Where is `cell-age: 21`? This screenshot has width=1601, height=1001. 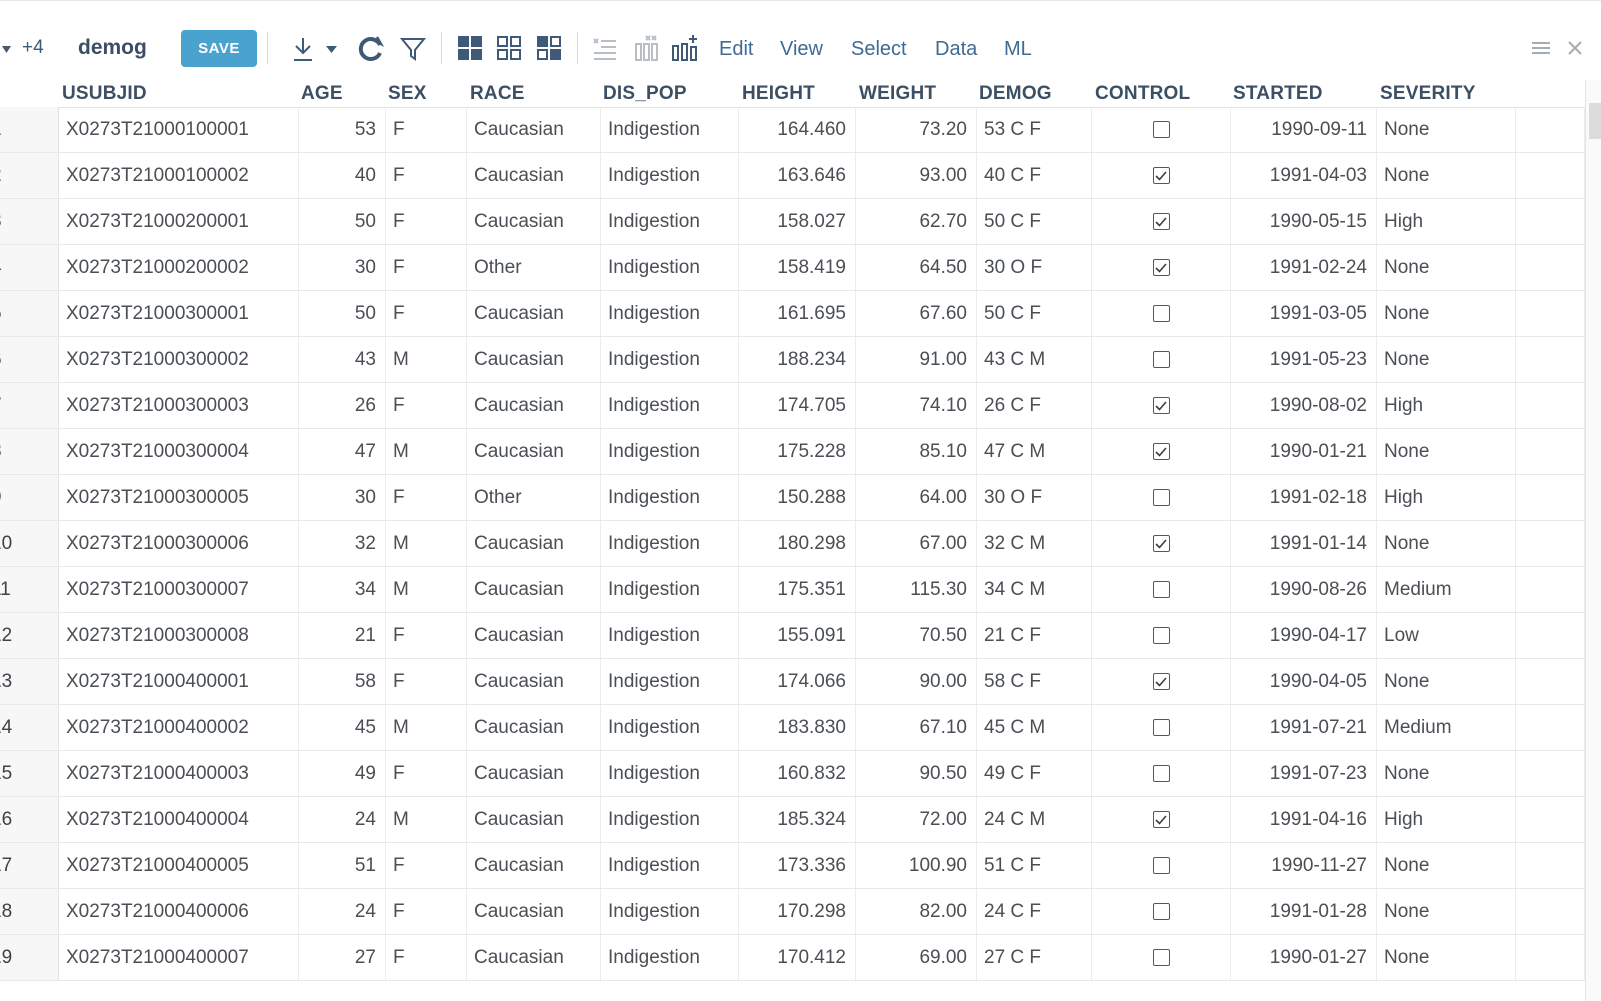
cell-age: 21 is located at coordinates (342, 635).